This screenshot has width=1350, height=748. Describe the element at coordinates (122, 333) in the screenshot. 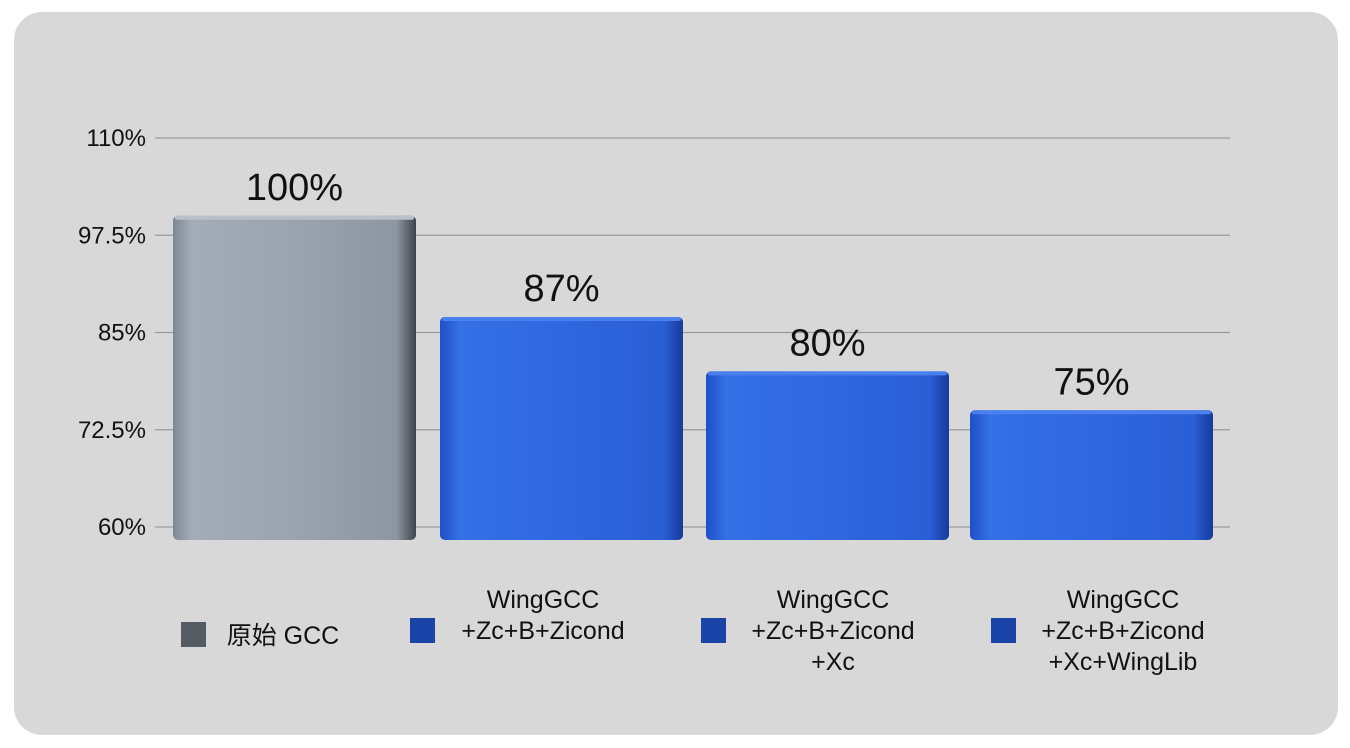

I see `y-tick-label: 85%` at that location.